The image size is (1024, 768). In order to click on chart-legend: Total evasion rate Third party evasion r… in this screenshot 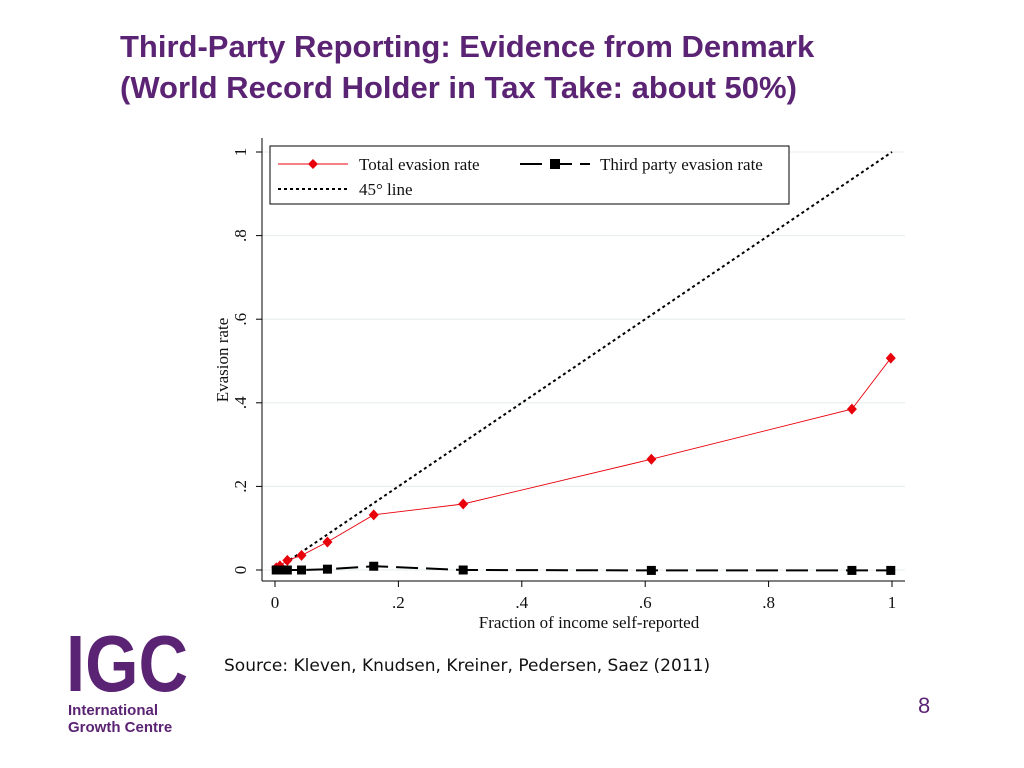, I will do `click(529, 175)`.